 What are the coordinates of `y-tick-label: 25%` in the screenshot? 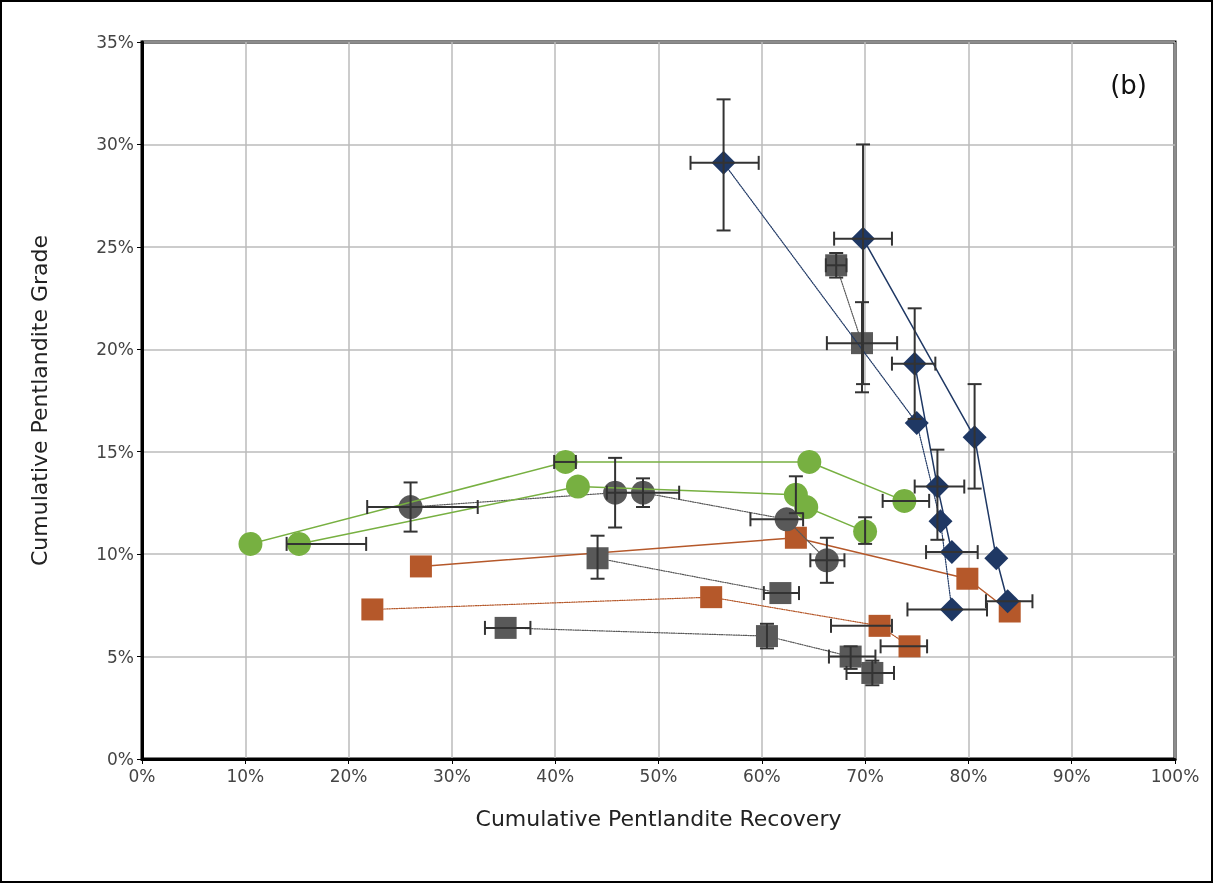 It's located at (115, 246).